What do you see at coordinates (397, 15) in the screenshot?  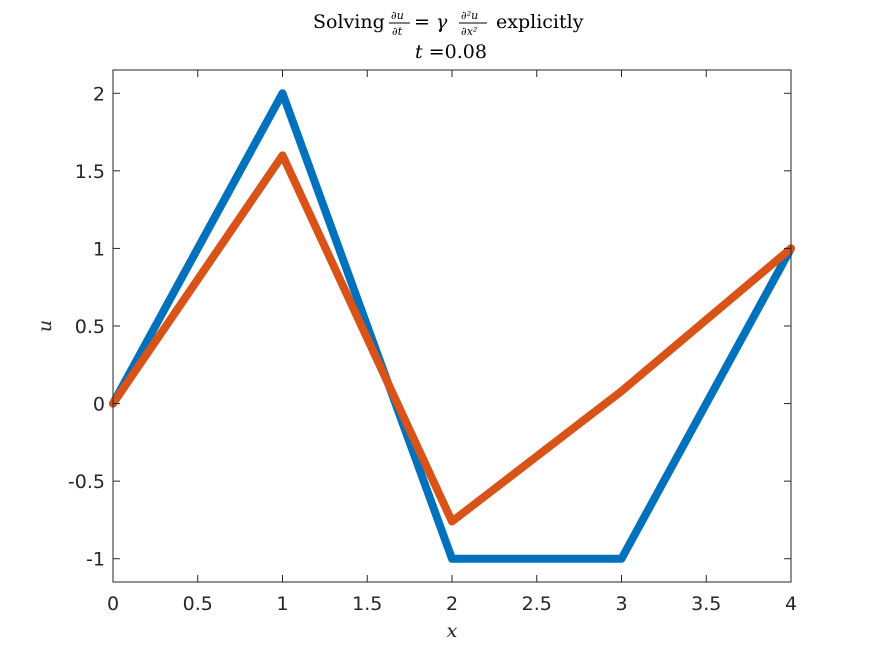 I see `title-lhs-numerator: ∂u` at bounding box center [397, 15].